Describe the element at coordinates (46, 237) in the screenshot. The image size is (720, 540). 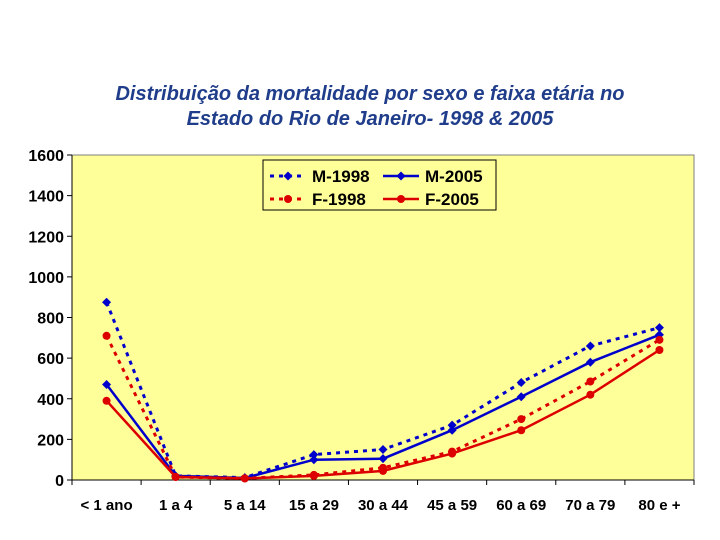
I see `y-tick-label: 1200` at that location.